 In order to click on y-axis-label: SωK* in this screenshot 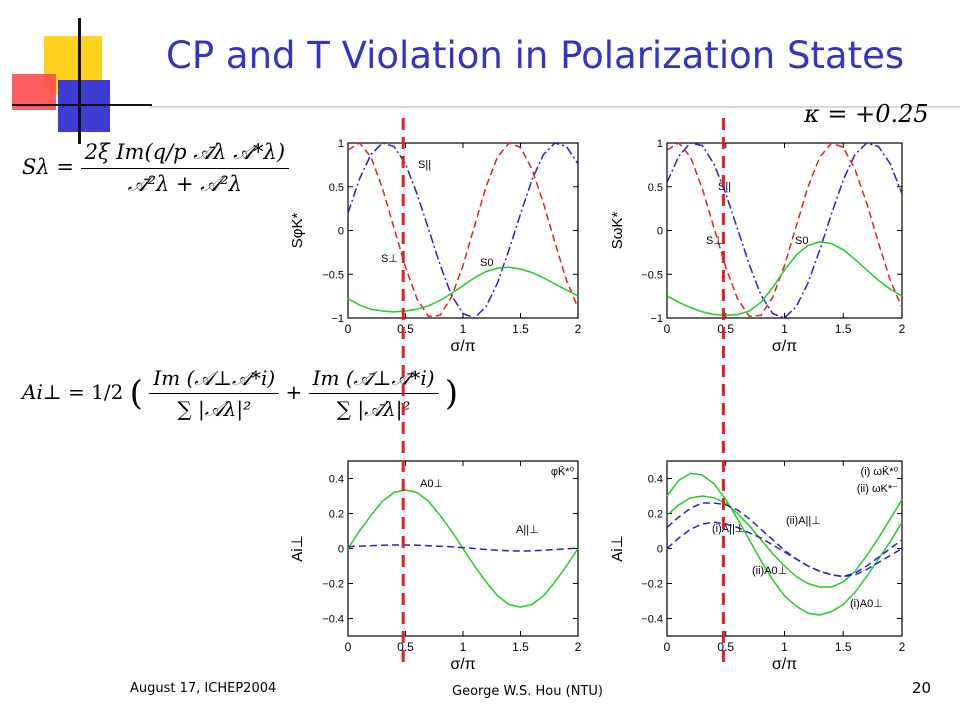, I will do `click(617, 231)`.